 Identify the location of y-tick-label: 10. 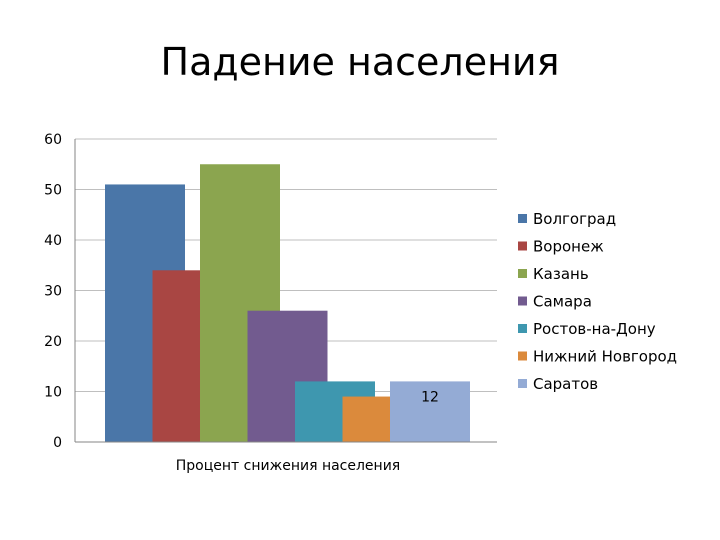
(53, 393).